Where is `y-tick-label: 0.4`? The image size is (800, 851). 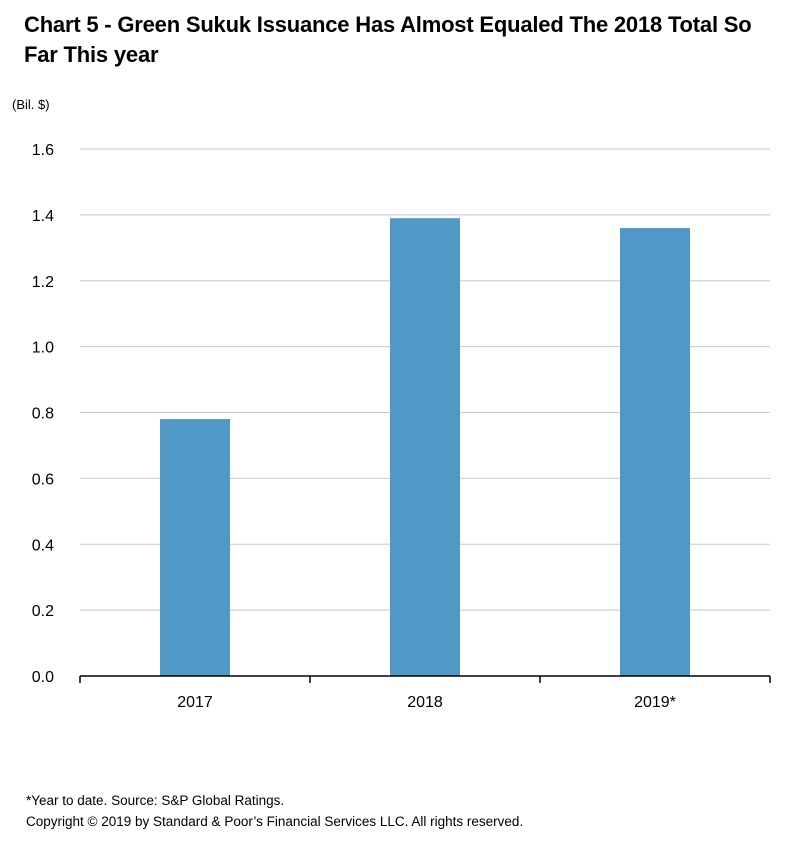 y-tick-label: 0.4 is located at coordinates (43, 545).